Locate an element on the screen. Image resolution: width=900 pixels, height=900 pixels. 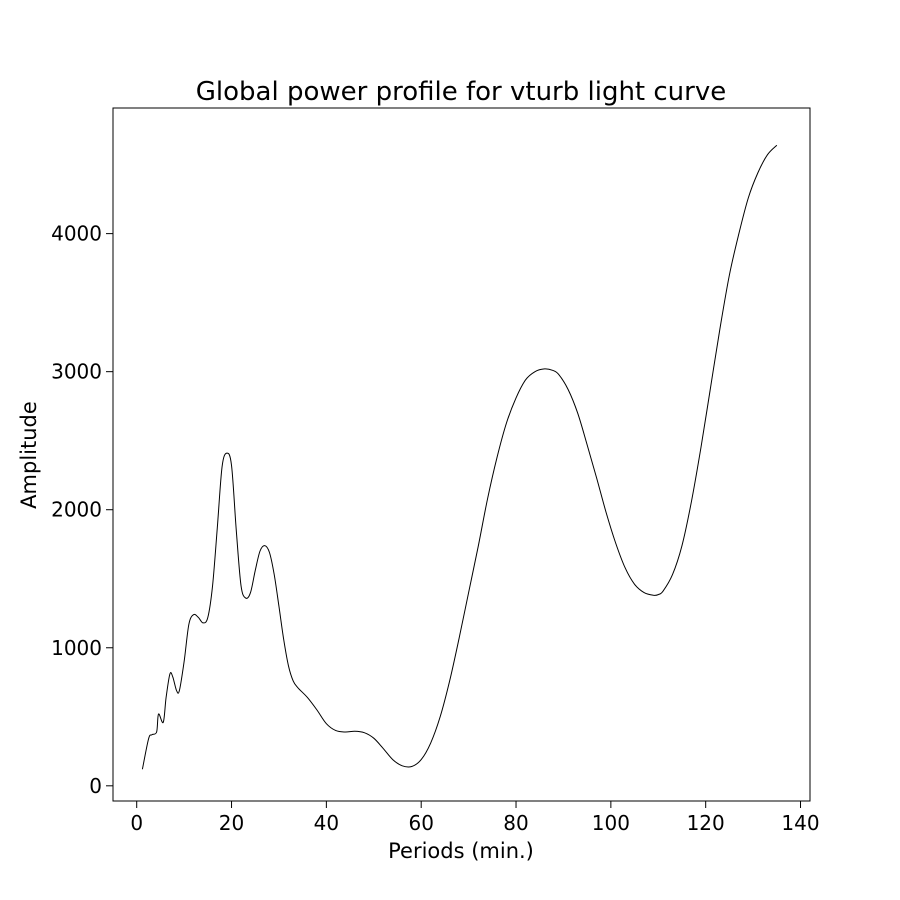
y-axis-ticks: 0 1000 2000 3000 4000 is located at coordinates (82, 510).